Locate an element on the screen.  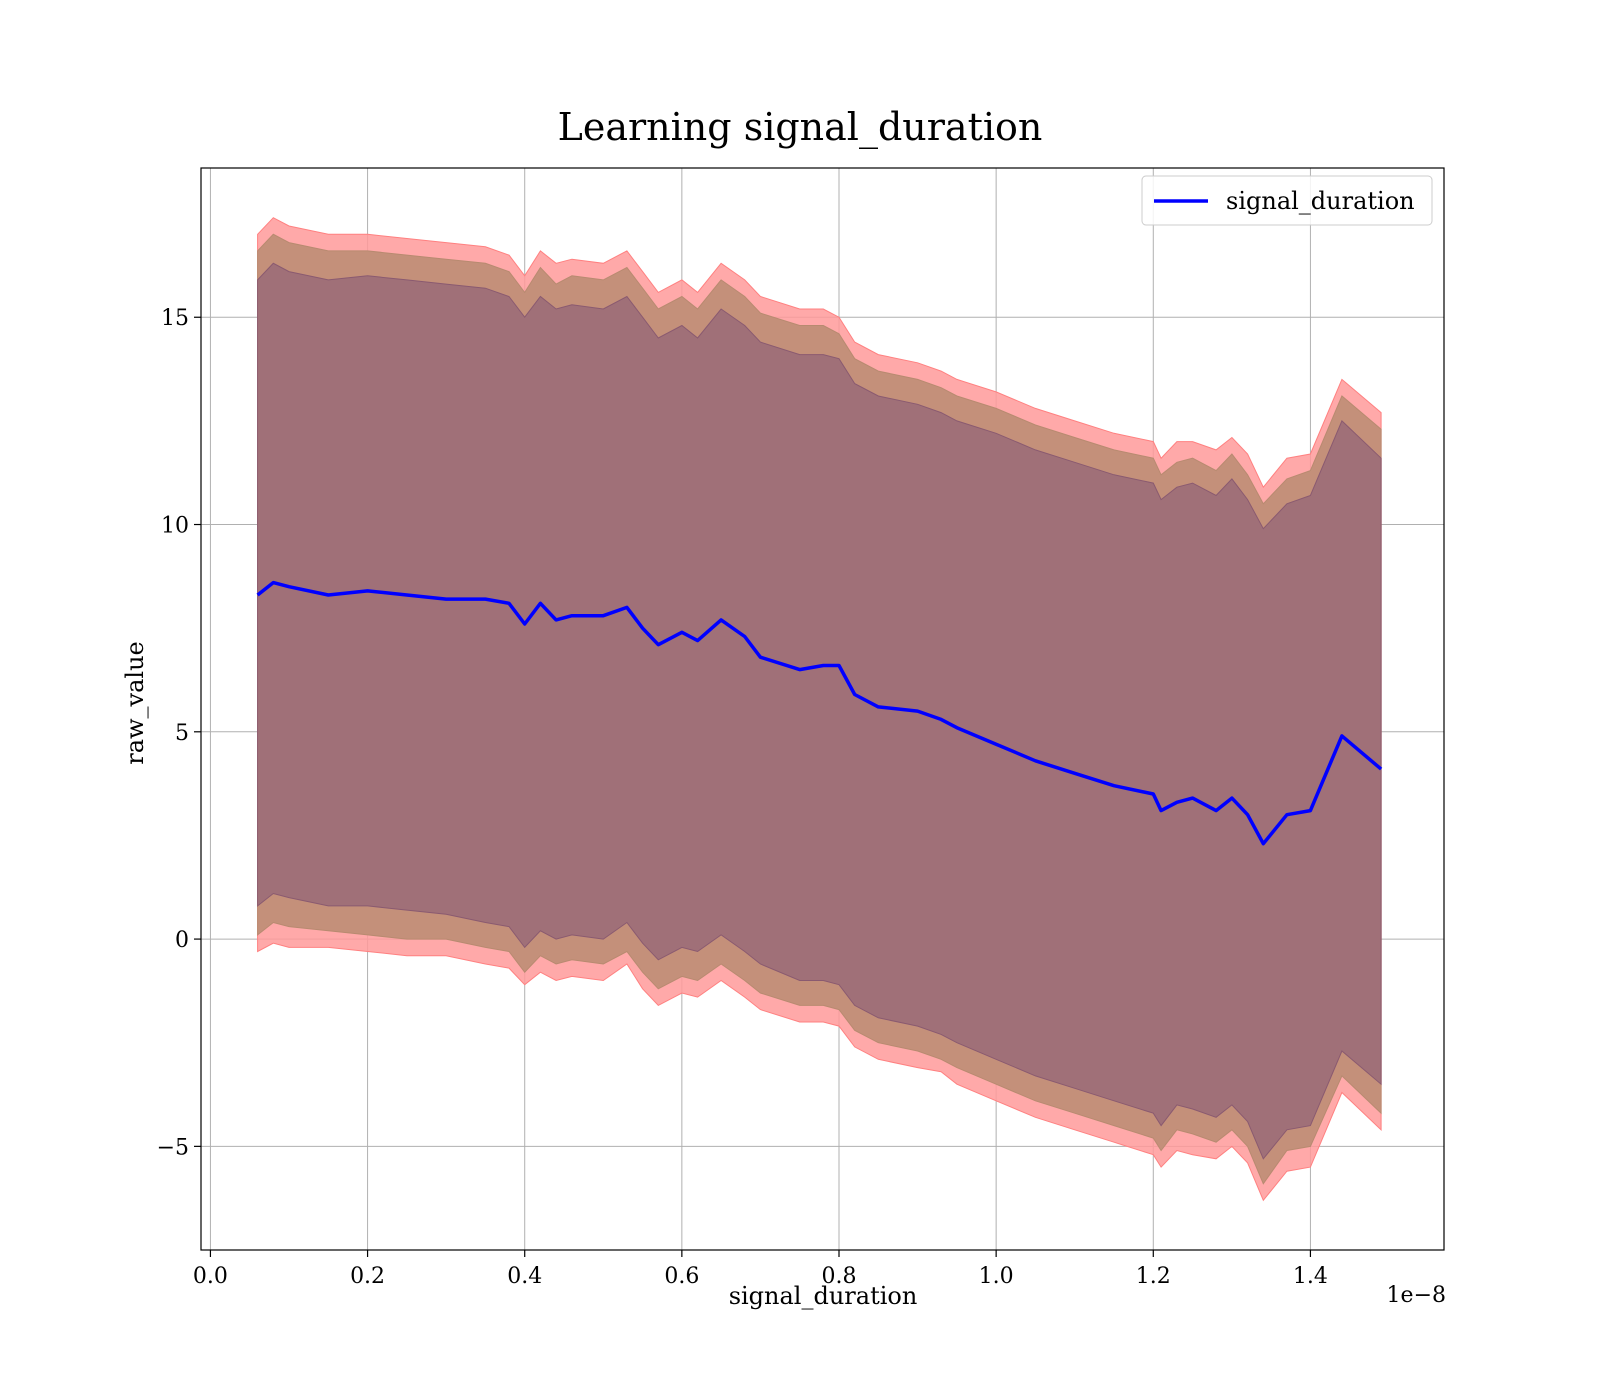
x-axis-label: signal_duration is located at coordinates (823, 1296).